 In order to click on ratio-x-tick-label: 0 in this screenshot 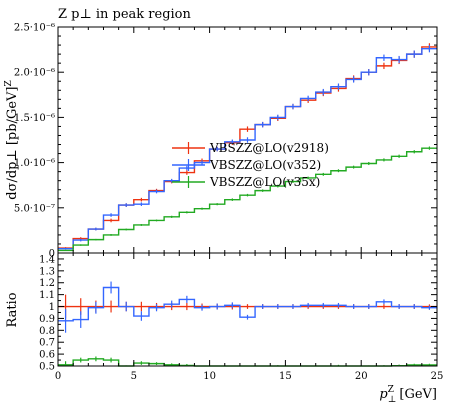, I will do `click(58, 376)`.